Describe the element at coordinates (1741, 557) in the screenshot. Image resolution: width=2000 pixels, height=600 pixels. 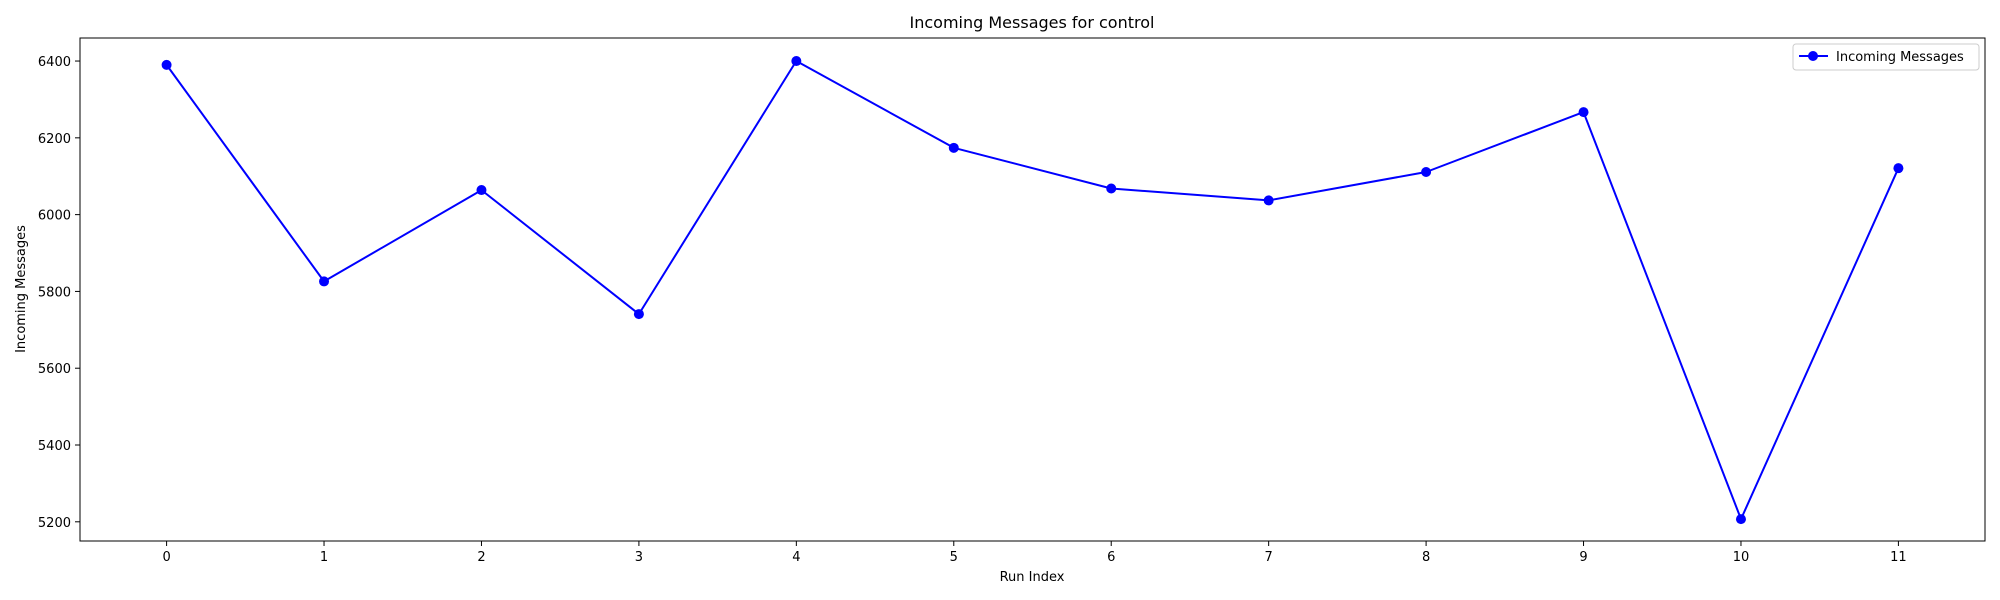
I see `x-tick-label: 10` at that location.